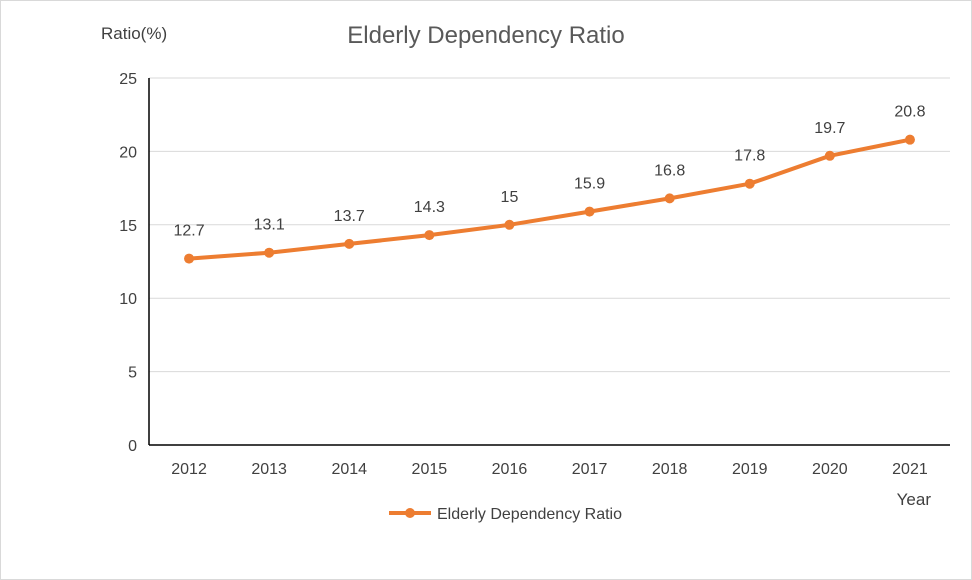 The image size is (972, 580). Describe the element at coordinates (829, 128) in the screenshot. I see `data-label-2020: 19.7` at that location.